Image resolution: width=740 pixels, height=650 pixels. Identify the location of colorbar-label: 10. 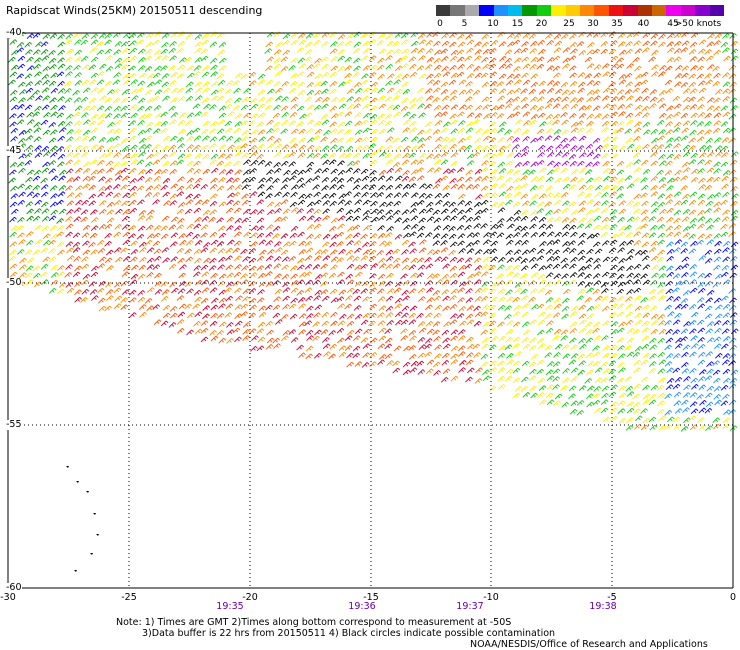
(493, 24).